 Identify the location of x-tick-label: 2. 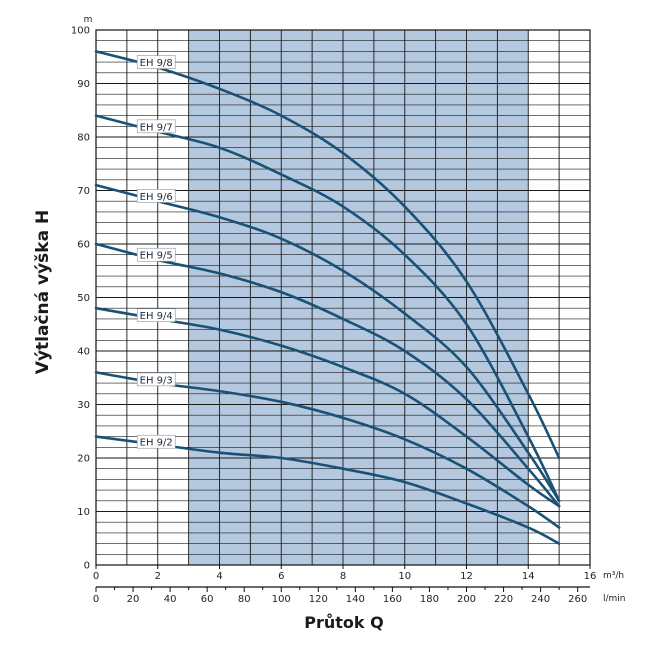
(158, 576).